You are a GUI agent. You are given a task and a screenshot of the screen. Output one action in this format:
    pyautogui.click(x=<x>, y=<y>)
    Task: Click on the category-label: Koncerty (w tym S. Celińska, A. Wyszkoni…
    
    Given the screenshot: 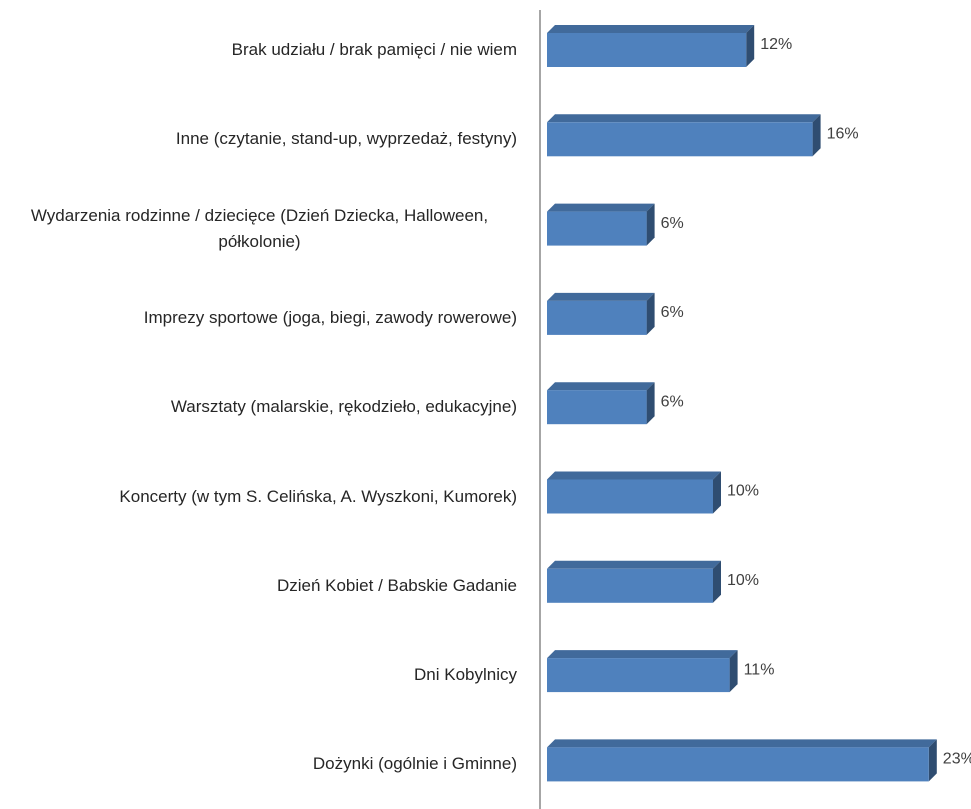 What is the action you would take?
    pyautogui.click(x=318, y=496)
    